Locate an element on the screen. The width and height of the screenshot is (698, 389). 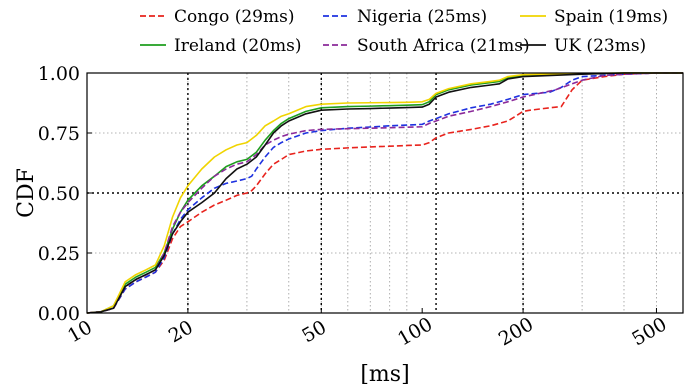
legend-label-4: Spain (19ms) is located at coordinates (611, 17).